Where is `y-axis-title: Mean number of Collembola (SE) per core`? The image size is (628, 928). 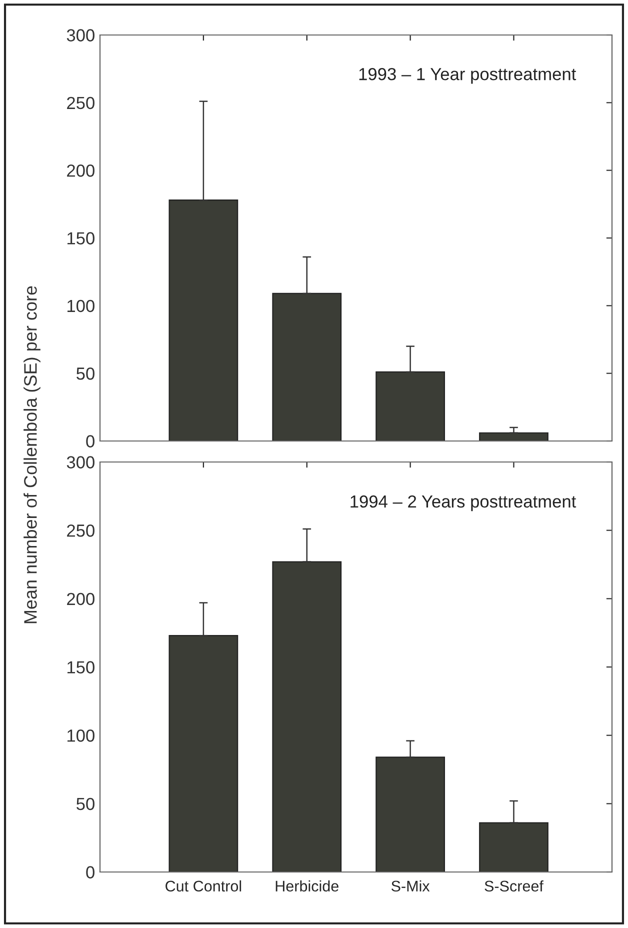
y-axis-title: Mean number of Collembola (SE) per core is located at coordinates (32, 455).